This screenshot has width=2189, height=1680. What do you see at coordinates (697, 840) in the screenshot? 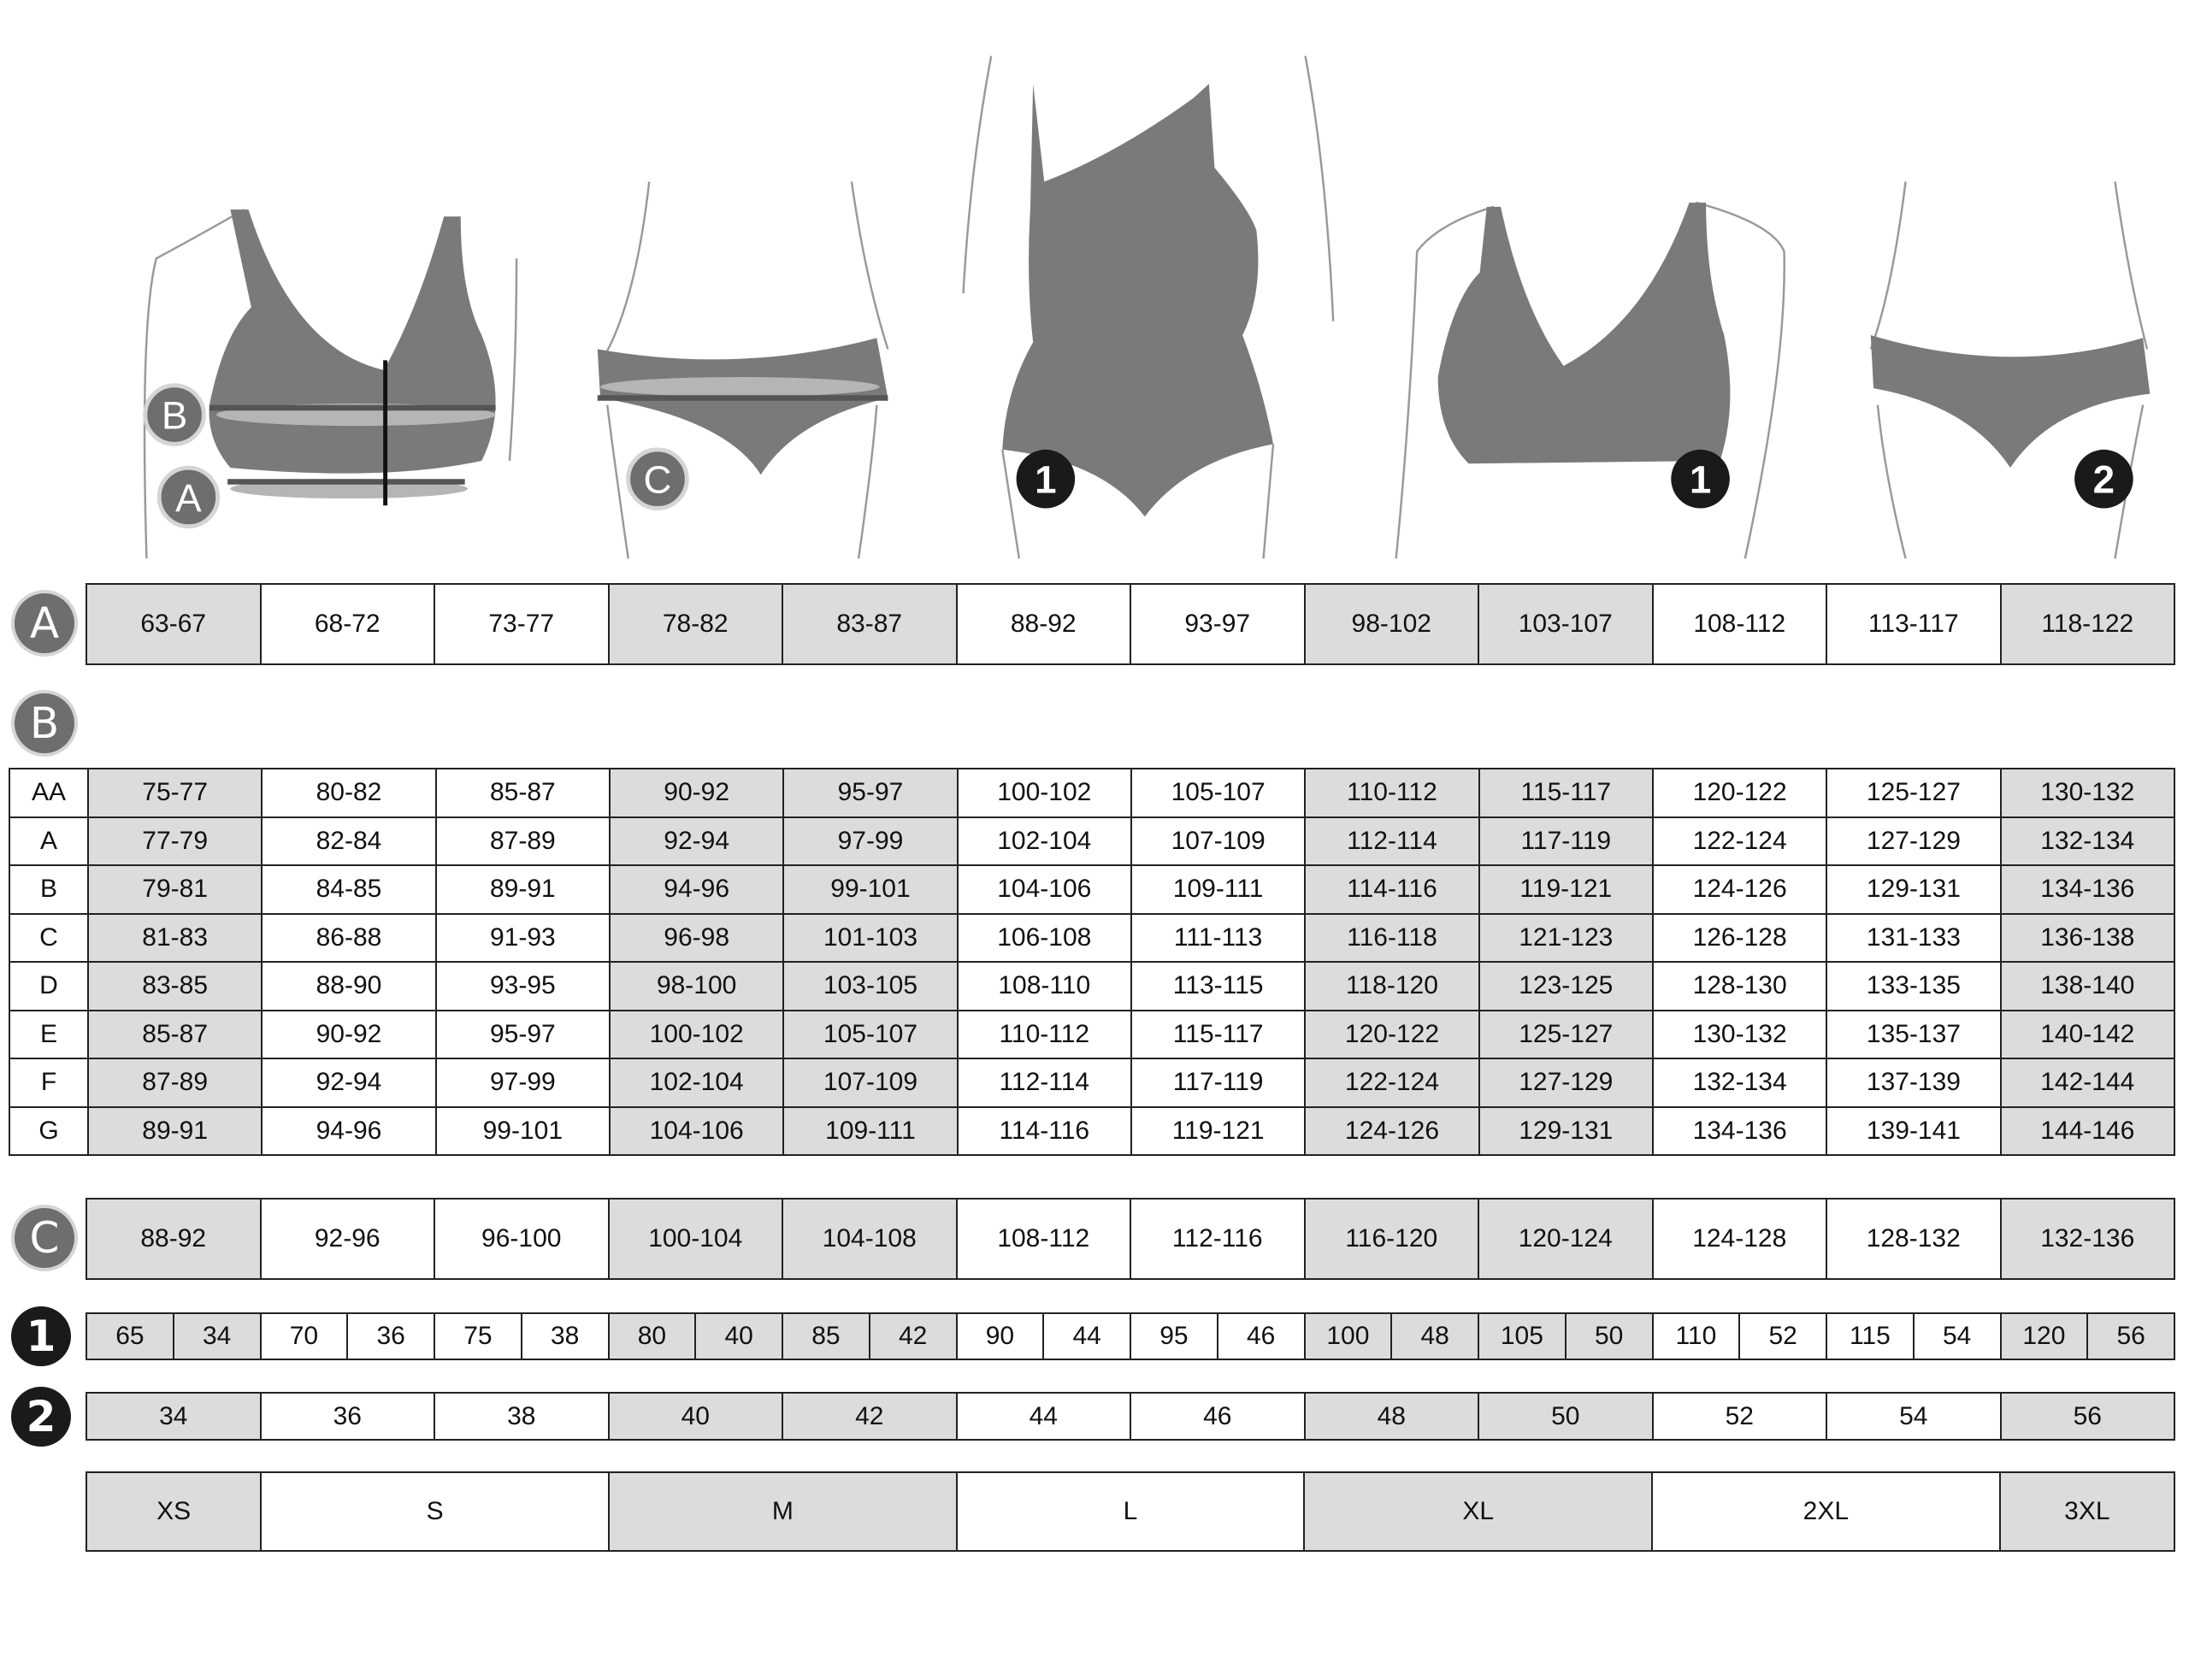
I see `table-cell: 92-94` at bounding box center [697, 840].